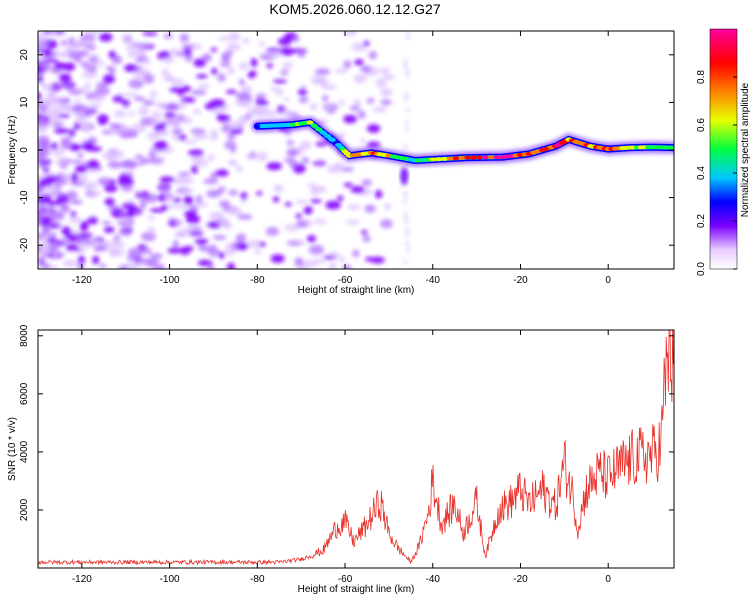 Image resolution: width=750 pixels, height=605 pixels. Describe the element at coordinates (701, 269) in the screenshot. I see `colorbar-tick-label: 0.0` at that location.